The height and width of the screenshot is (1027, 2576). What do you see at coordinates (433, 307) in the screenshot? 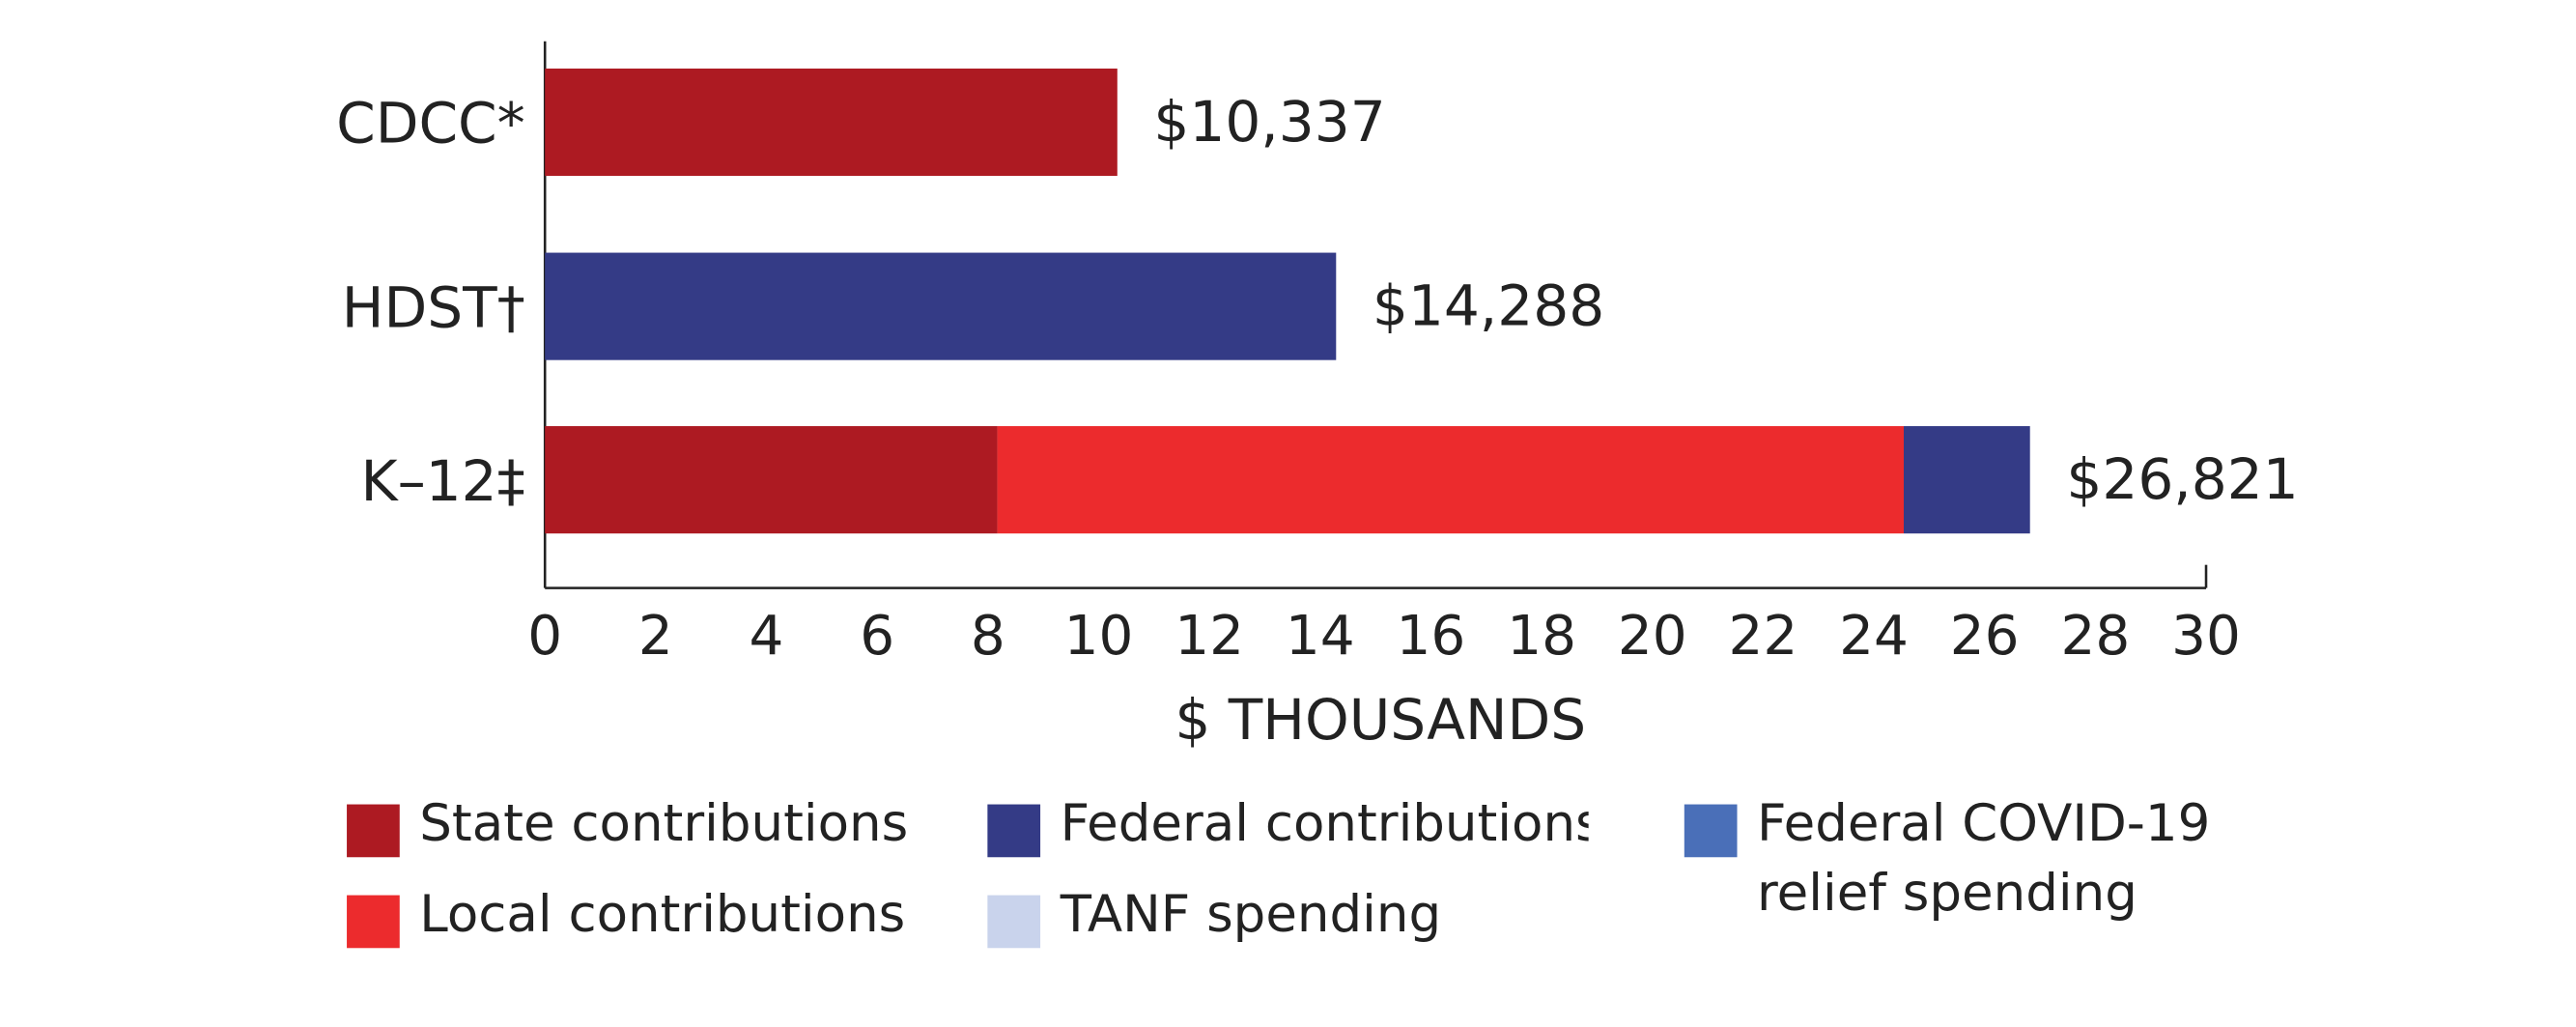
I see `y-tick-label: HDST†` at bounding box center [433, 307].